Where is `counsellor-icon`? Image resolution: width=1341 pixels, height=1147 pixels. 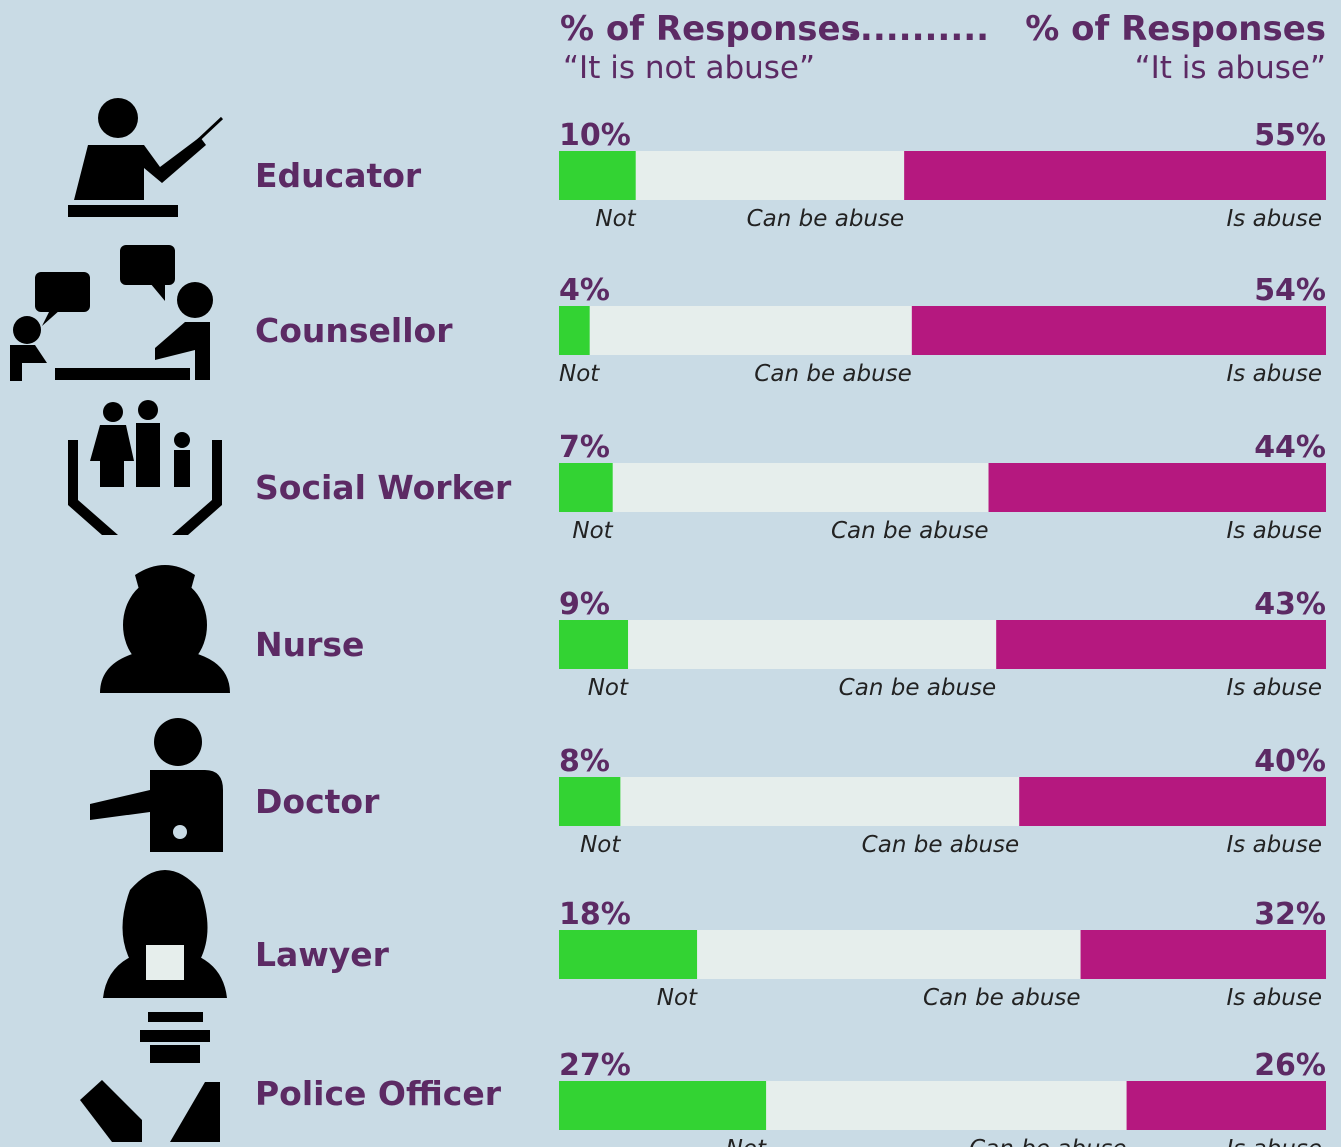 counsellor-icon is located at coordinates (111, 313).